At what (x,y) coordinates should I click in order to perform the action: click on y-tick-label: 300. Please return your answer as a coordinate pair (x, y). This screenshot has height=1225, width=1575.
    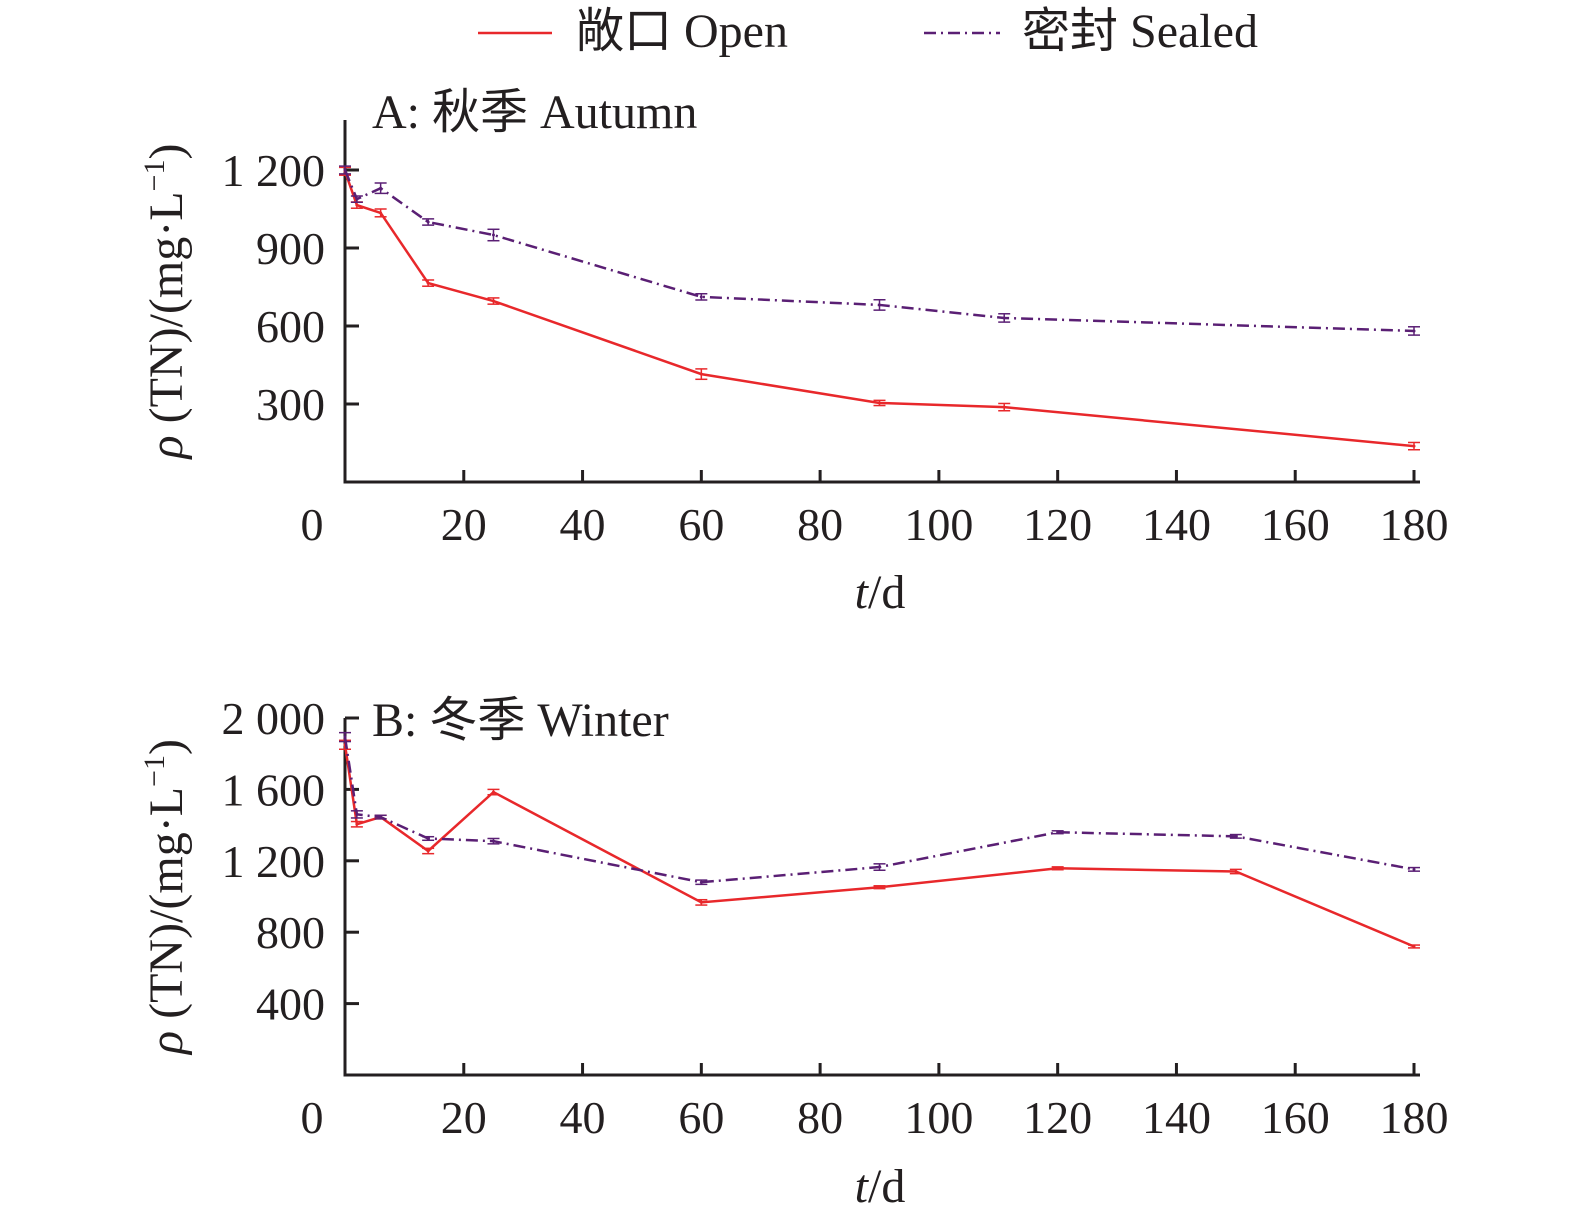
    Looking at the image, I should click on (290, 404).